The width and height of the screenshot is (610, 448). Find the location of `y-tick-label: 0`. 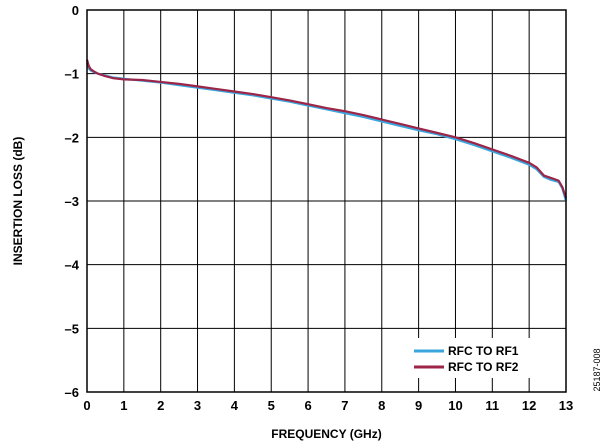

y-tick-label: 0 is located at coordinates (75, 10).